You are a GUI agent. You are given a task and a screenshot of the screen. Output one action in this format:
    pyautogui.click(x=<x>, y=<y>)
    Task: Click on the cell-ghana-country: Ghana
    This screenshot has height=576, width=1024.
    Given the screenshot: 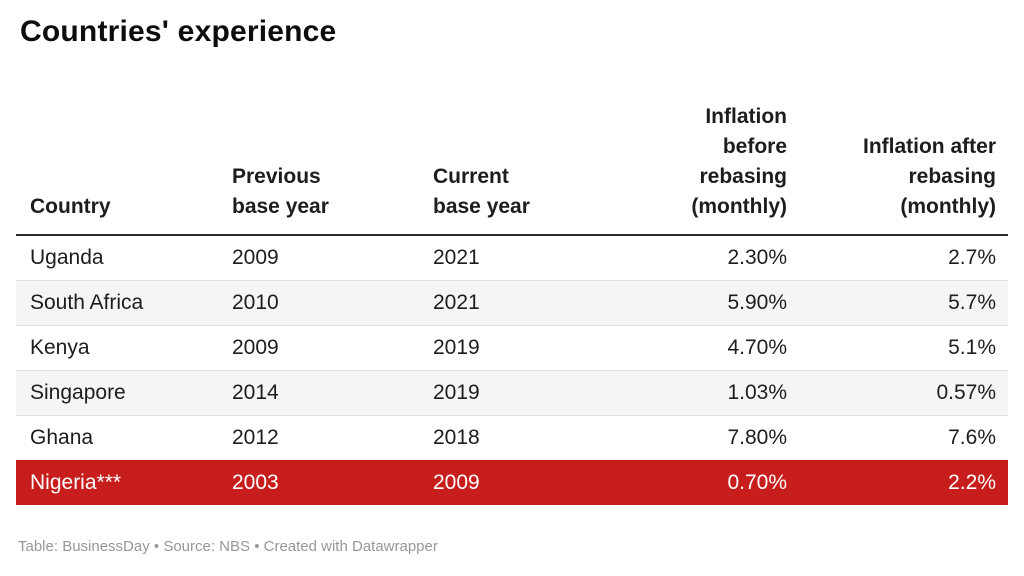 What is the action you would take?
    pyautogui.click(x=62, y=437)
    